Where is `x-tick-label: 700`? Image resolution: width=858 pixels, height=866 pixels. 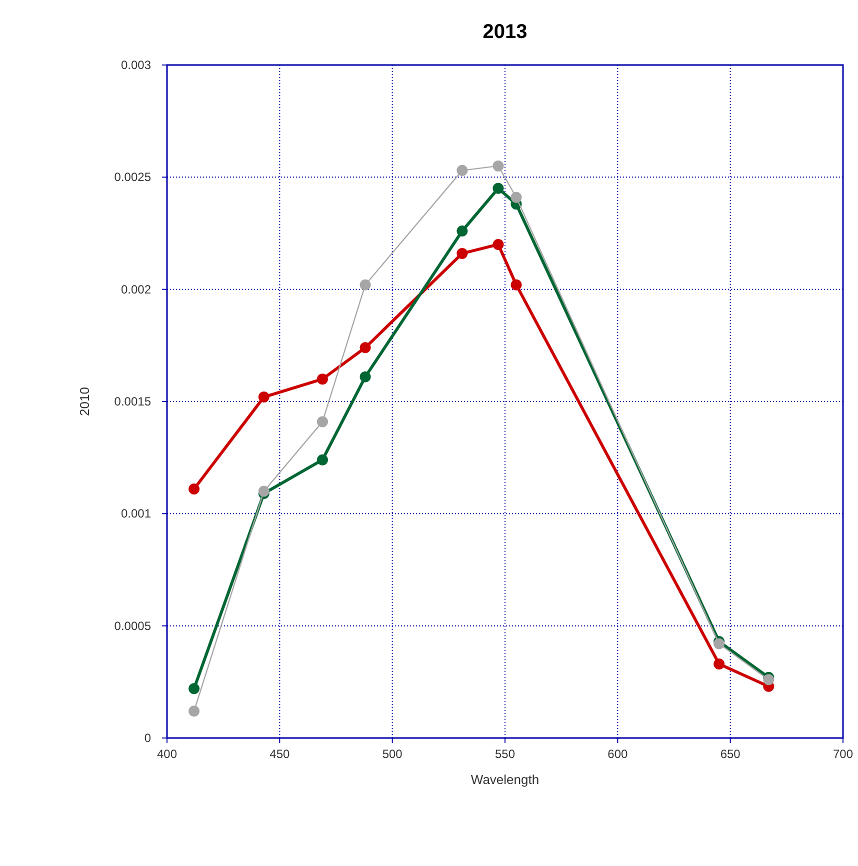 x-tick-label: 700 is located at coordinates (843, 754).